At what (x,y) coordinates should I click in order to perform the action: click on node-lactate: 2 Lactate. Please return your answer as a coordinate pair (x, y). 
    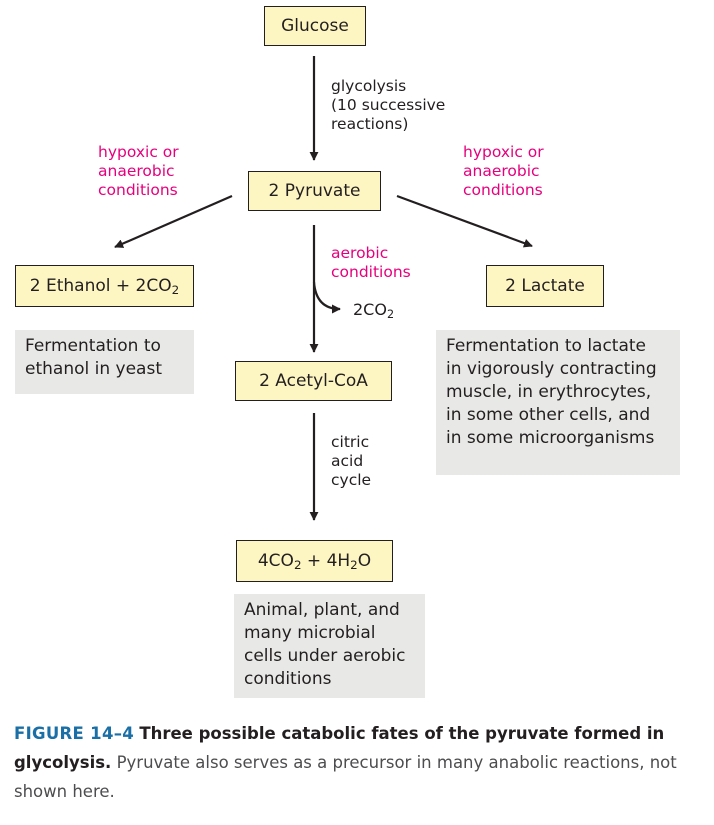
    Looking at the image, I should click on (545, 286).